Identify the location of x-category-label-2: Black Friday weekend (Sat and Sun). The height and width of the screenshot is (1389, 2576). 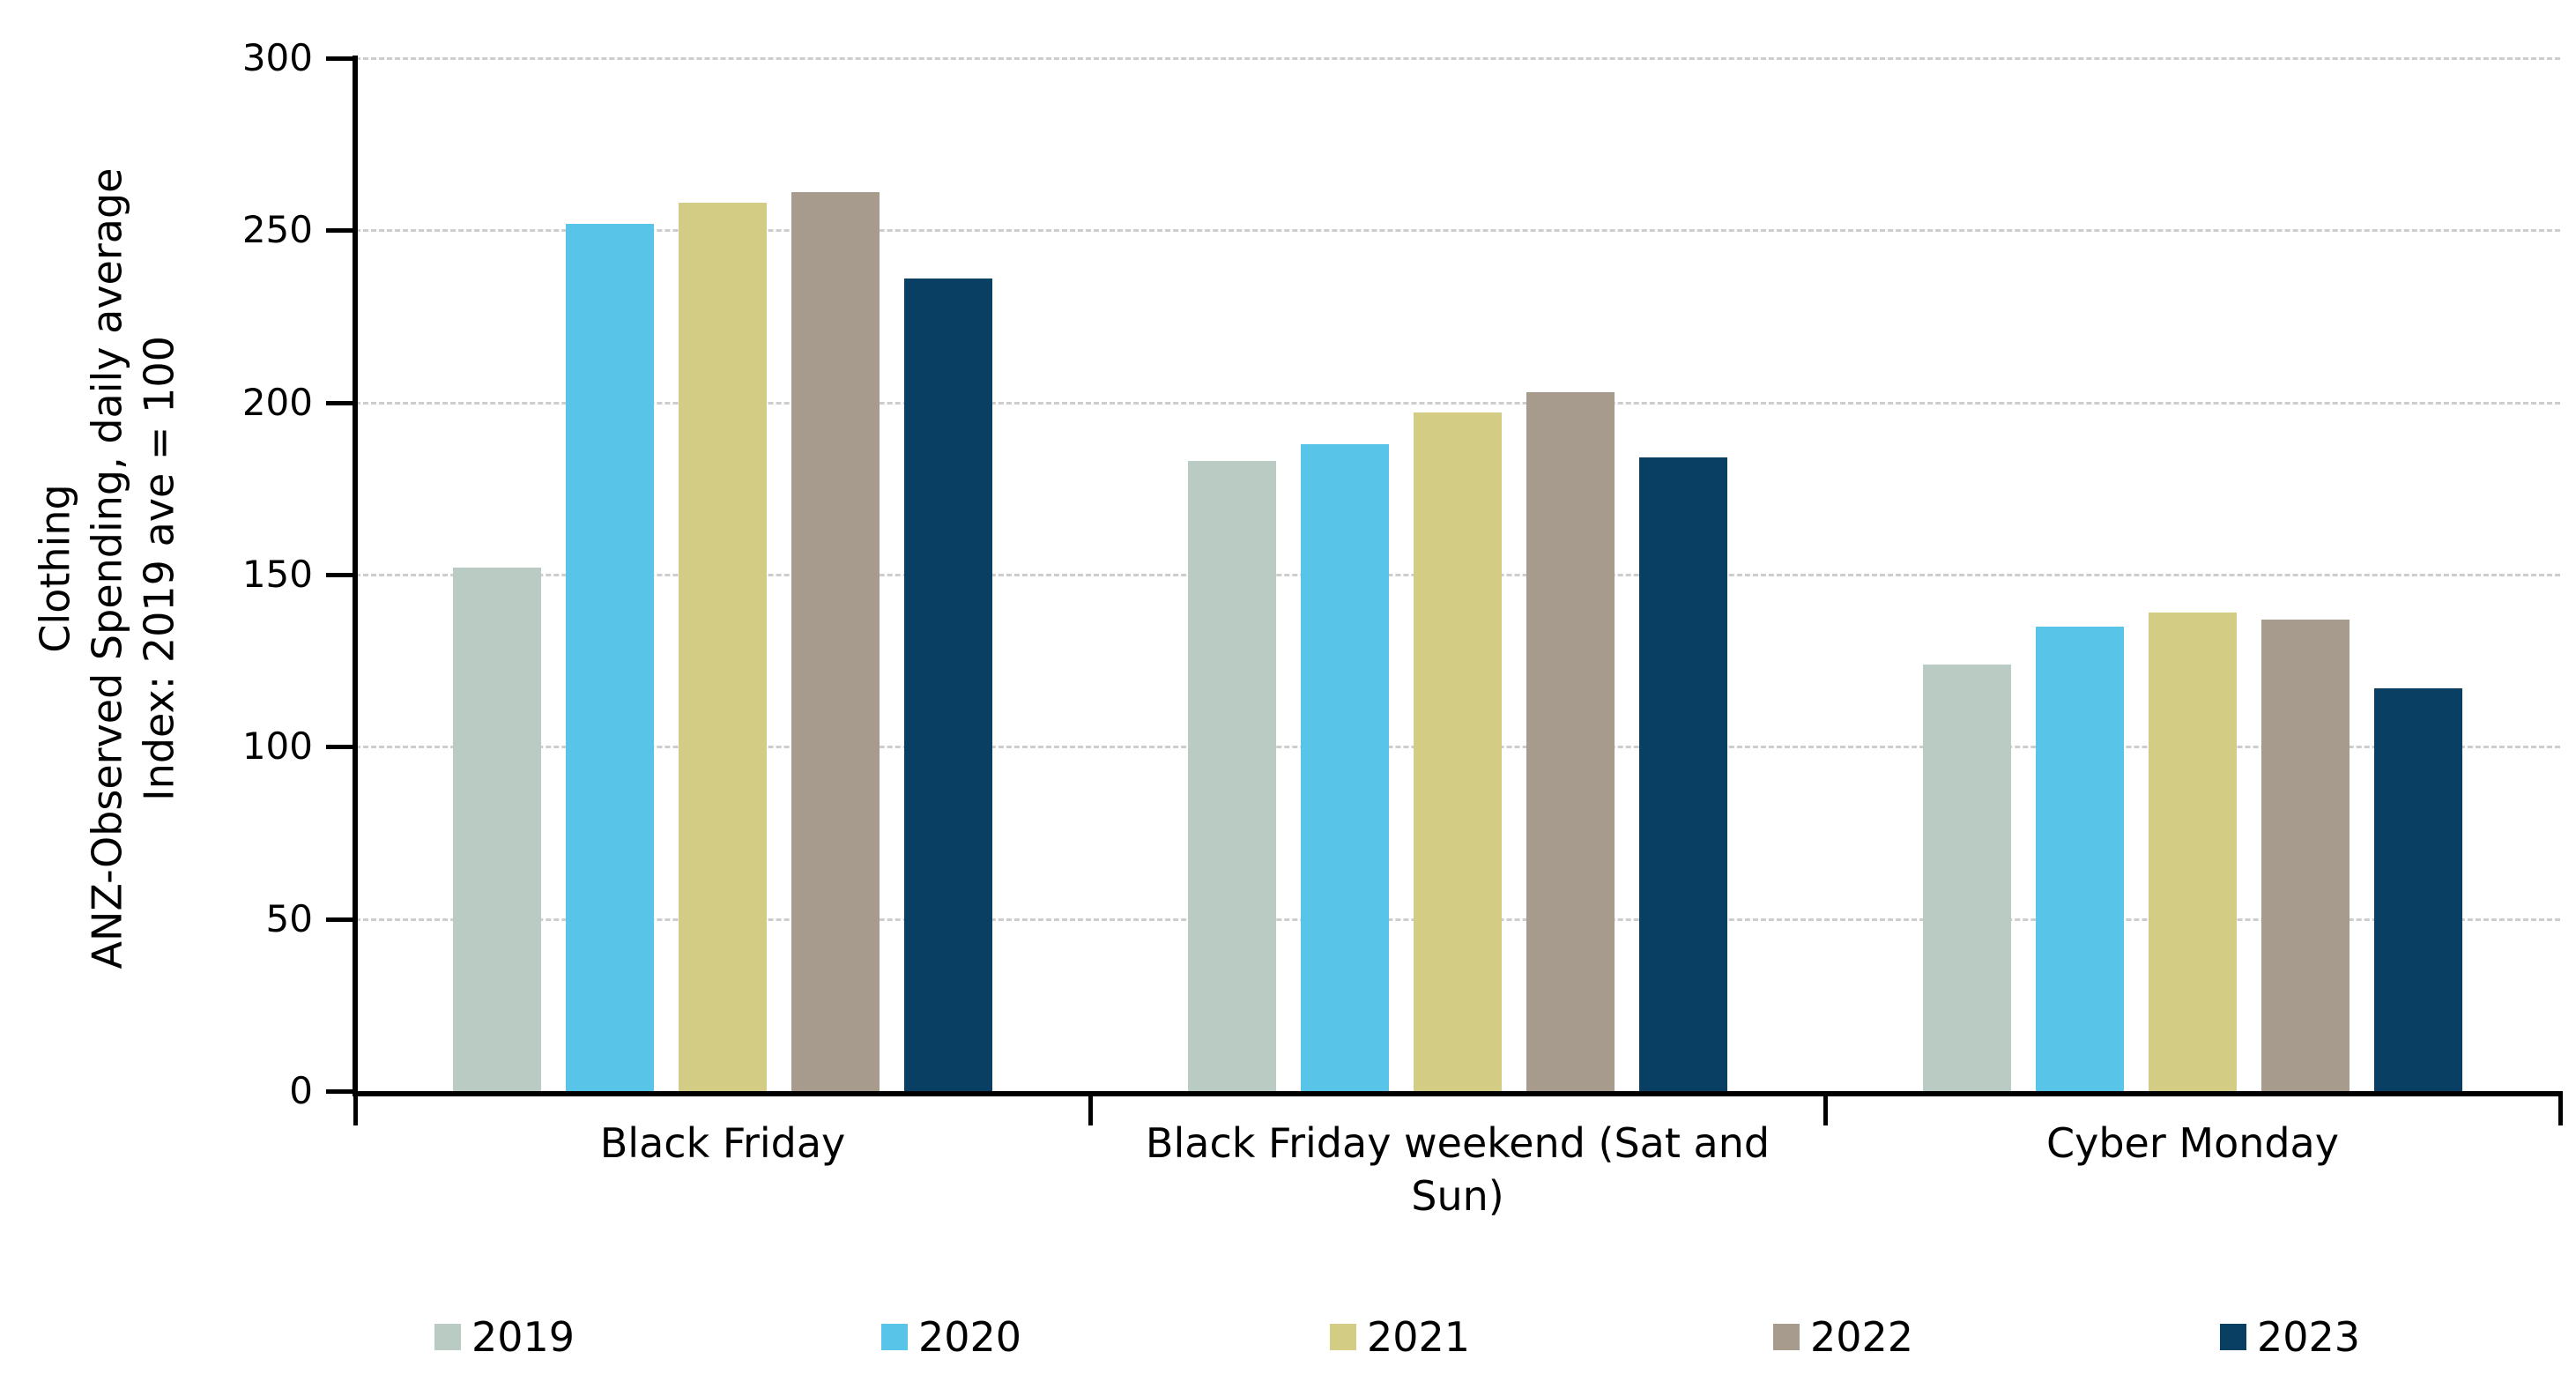
(1458, 1170).